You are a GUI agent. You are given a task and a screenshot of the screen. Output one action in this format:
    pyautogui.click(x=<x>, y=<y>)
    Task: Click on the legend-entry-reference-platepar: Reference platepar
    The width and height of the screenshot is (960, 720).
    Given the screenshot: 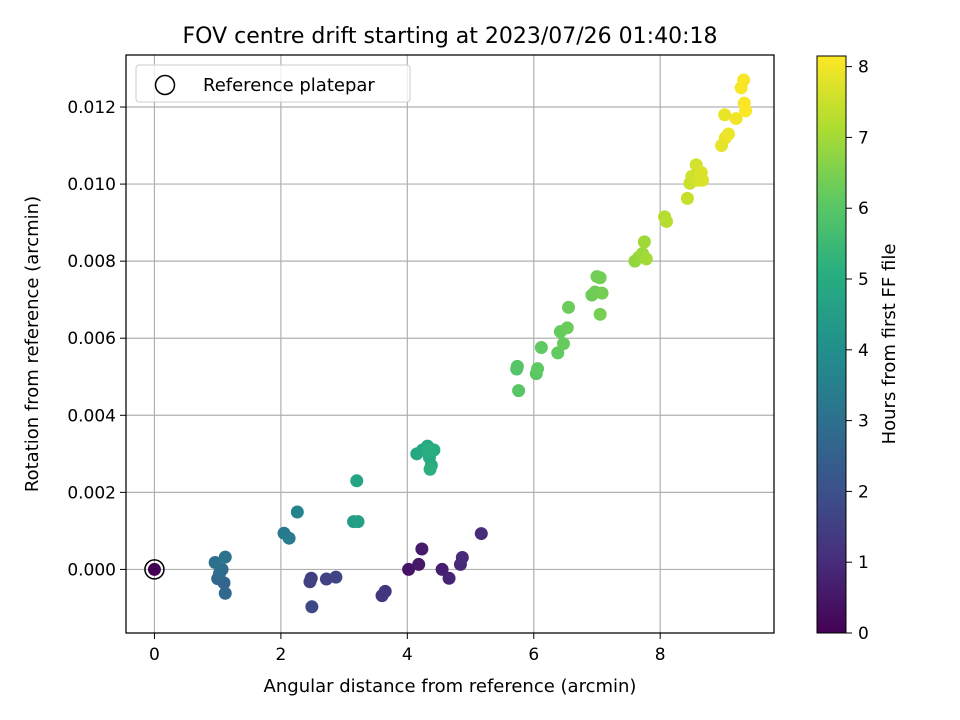 What is the action you would take?
    pyautogui.click(x=289, y=85)
    